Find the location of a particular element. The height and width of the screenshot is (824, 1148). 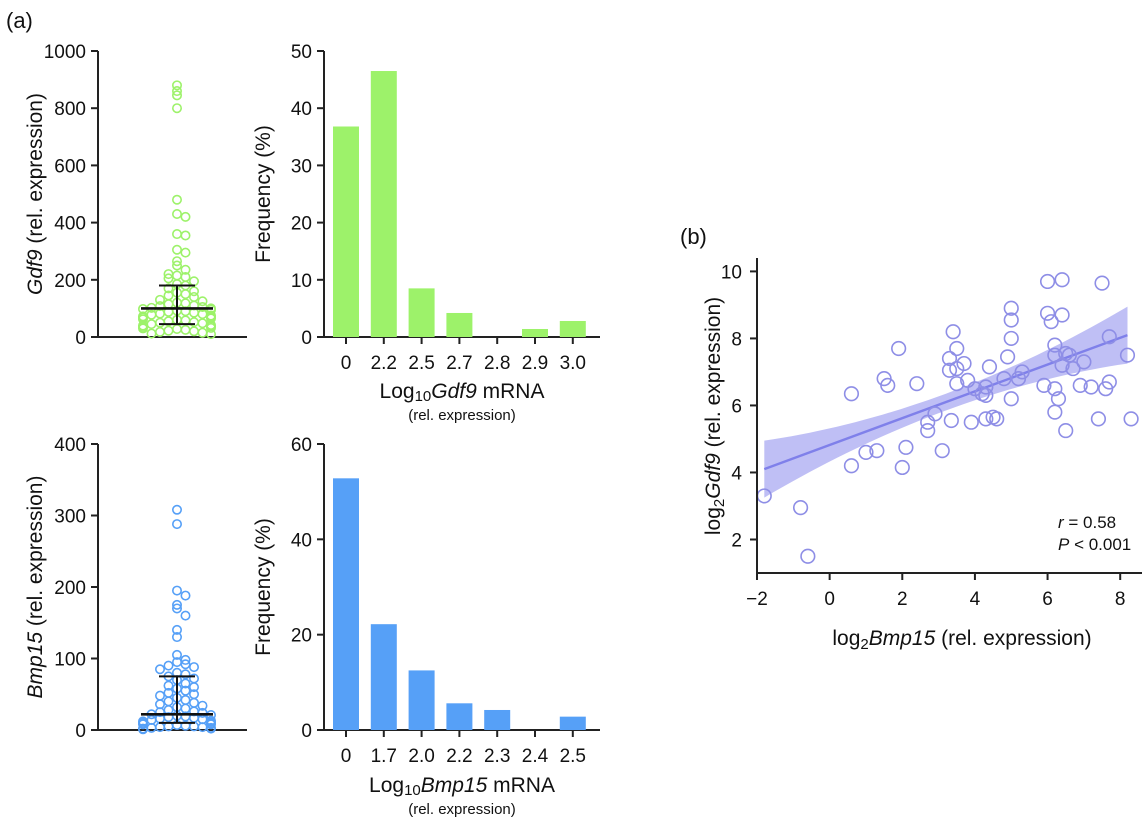

gdf9-hist-xtick-label: 2.8 is located at coordinates (497, 363).